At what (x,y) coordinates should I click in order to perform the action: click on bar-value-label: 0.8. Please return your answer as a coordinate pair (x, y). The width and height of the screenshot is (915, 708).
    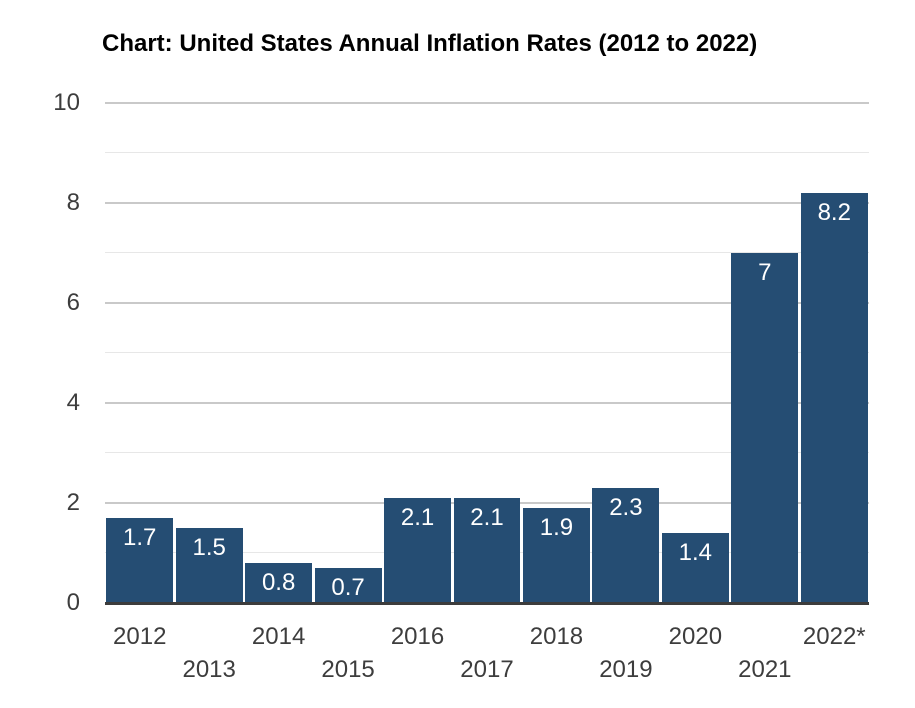
    Looking at the image, I should click on (278, 582).